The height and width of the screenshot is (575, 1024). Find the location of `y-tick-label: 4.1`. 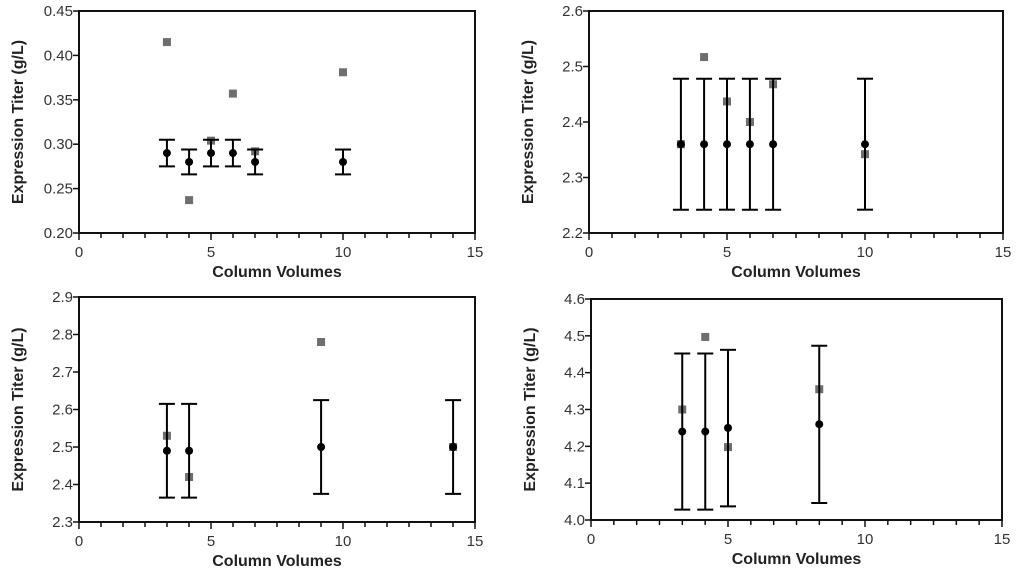

y-tick-label: 4.1 is located at coordinates (574, 483).